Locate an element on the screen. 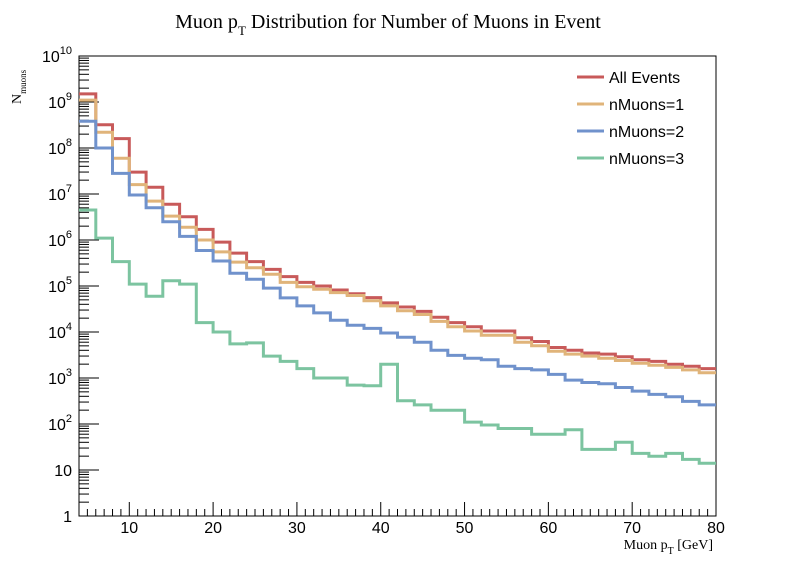  x-tick-label: 50 is located at coordinates (465, 528).